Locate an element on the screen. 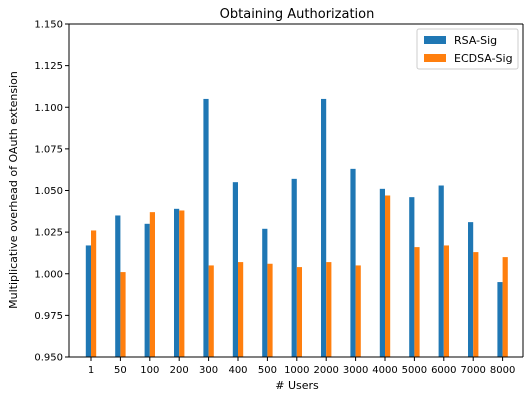 The image size is (524, 394). x-tick-label-5000: 5000 is located at coordinates (414, 370).